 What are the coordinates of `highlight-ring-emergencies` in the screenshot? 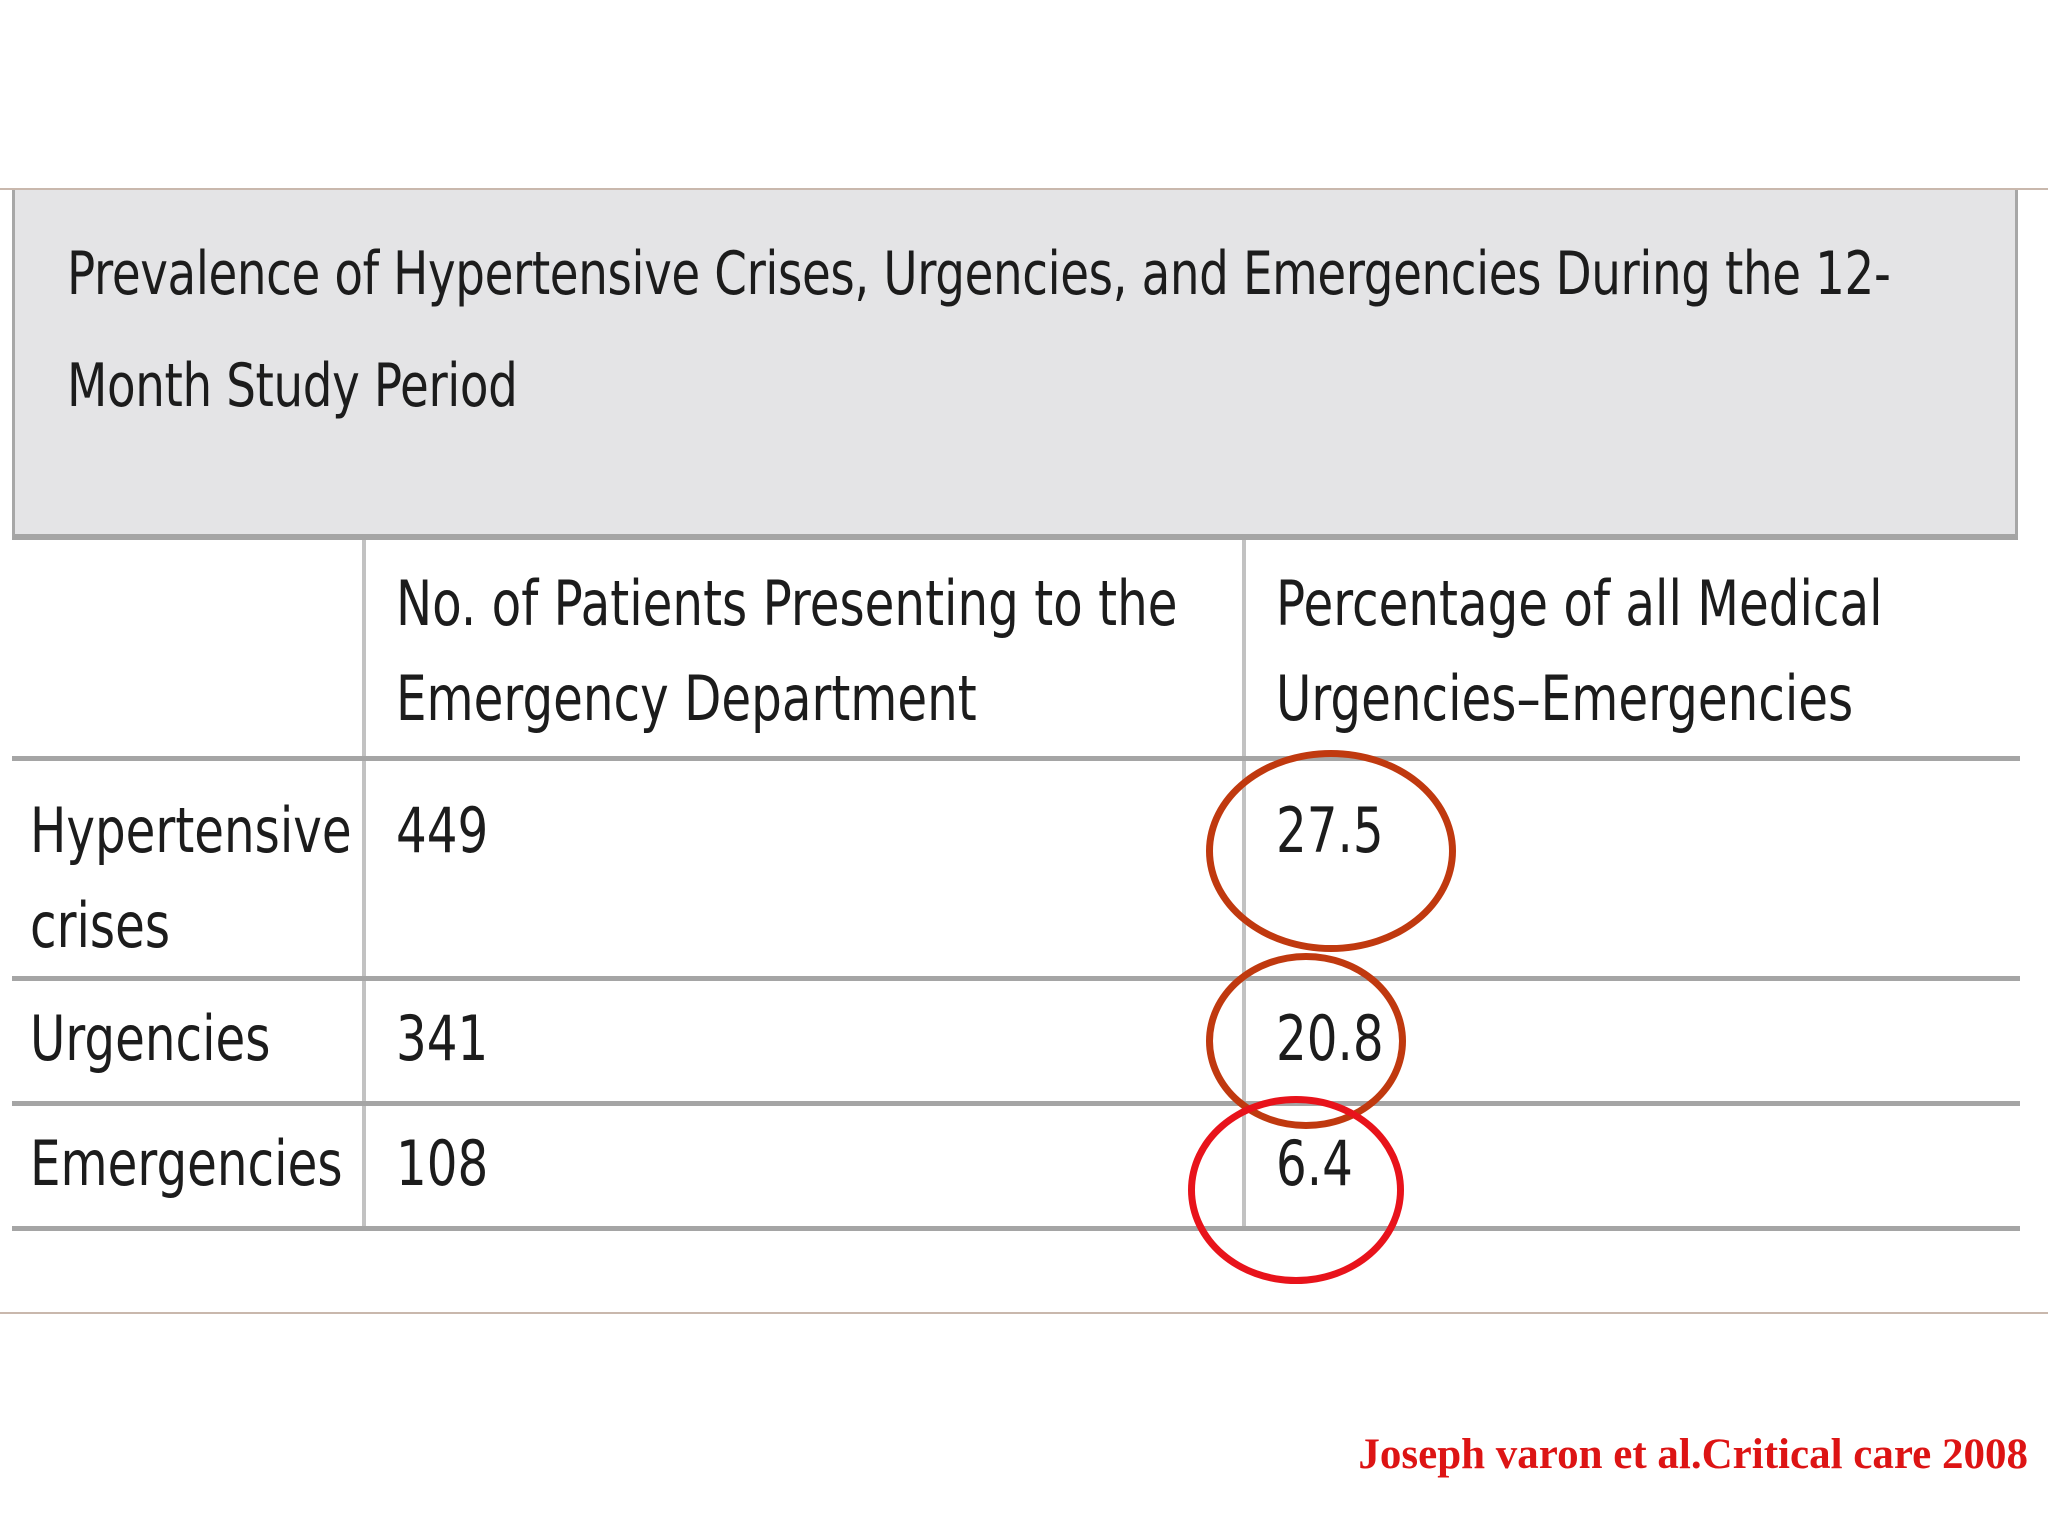 It's located at (1296, 1190).